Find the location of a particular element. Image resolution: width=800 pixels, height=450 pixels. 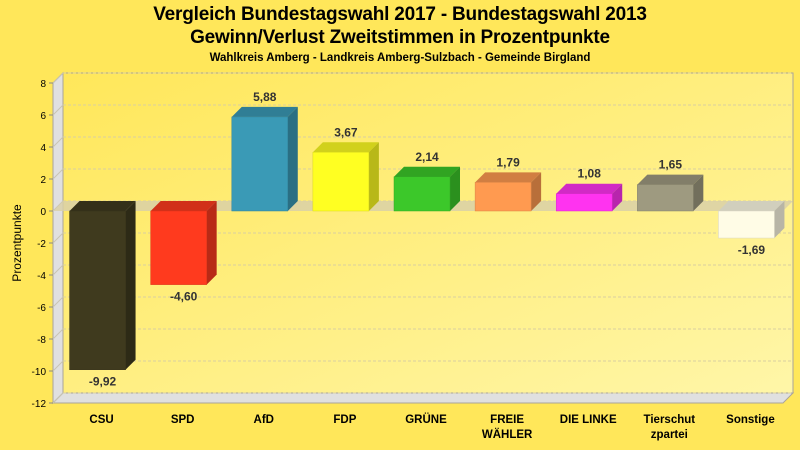

y-tick-label: -8 is located at coordinates (41, 340).